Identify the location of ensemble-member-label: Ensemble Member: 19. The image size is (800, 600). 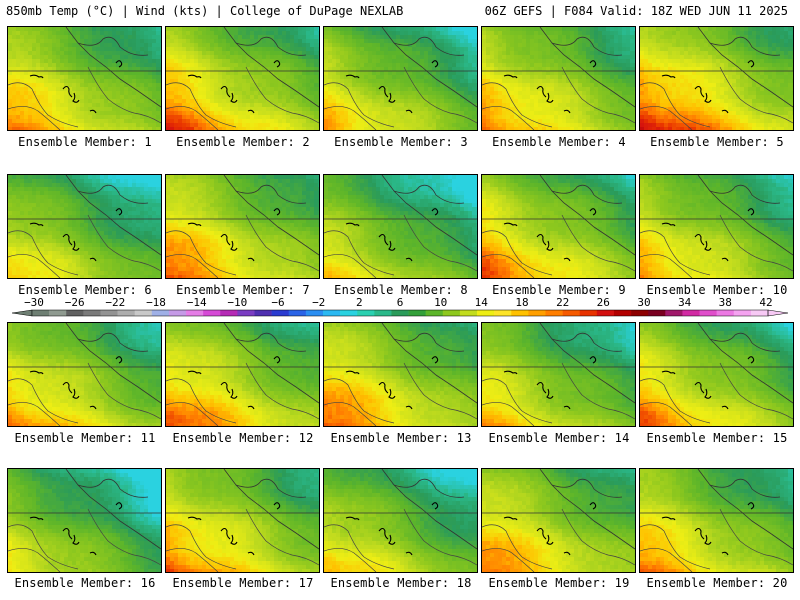
(559, 583).